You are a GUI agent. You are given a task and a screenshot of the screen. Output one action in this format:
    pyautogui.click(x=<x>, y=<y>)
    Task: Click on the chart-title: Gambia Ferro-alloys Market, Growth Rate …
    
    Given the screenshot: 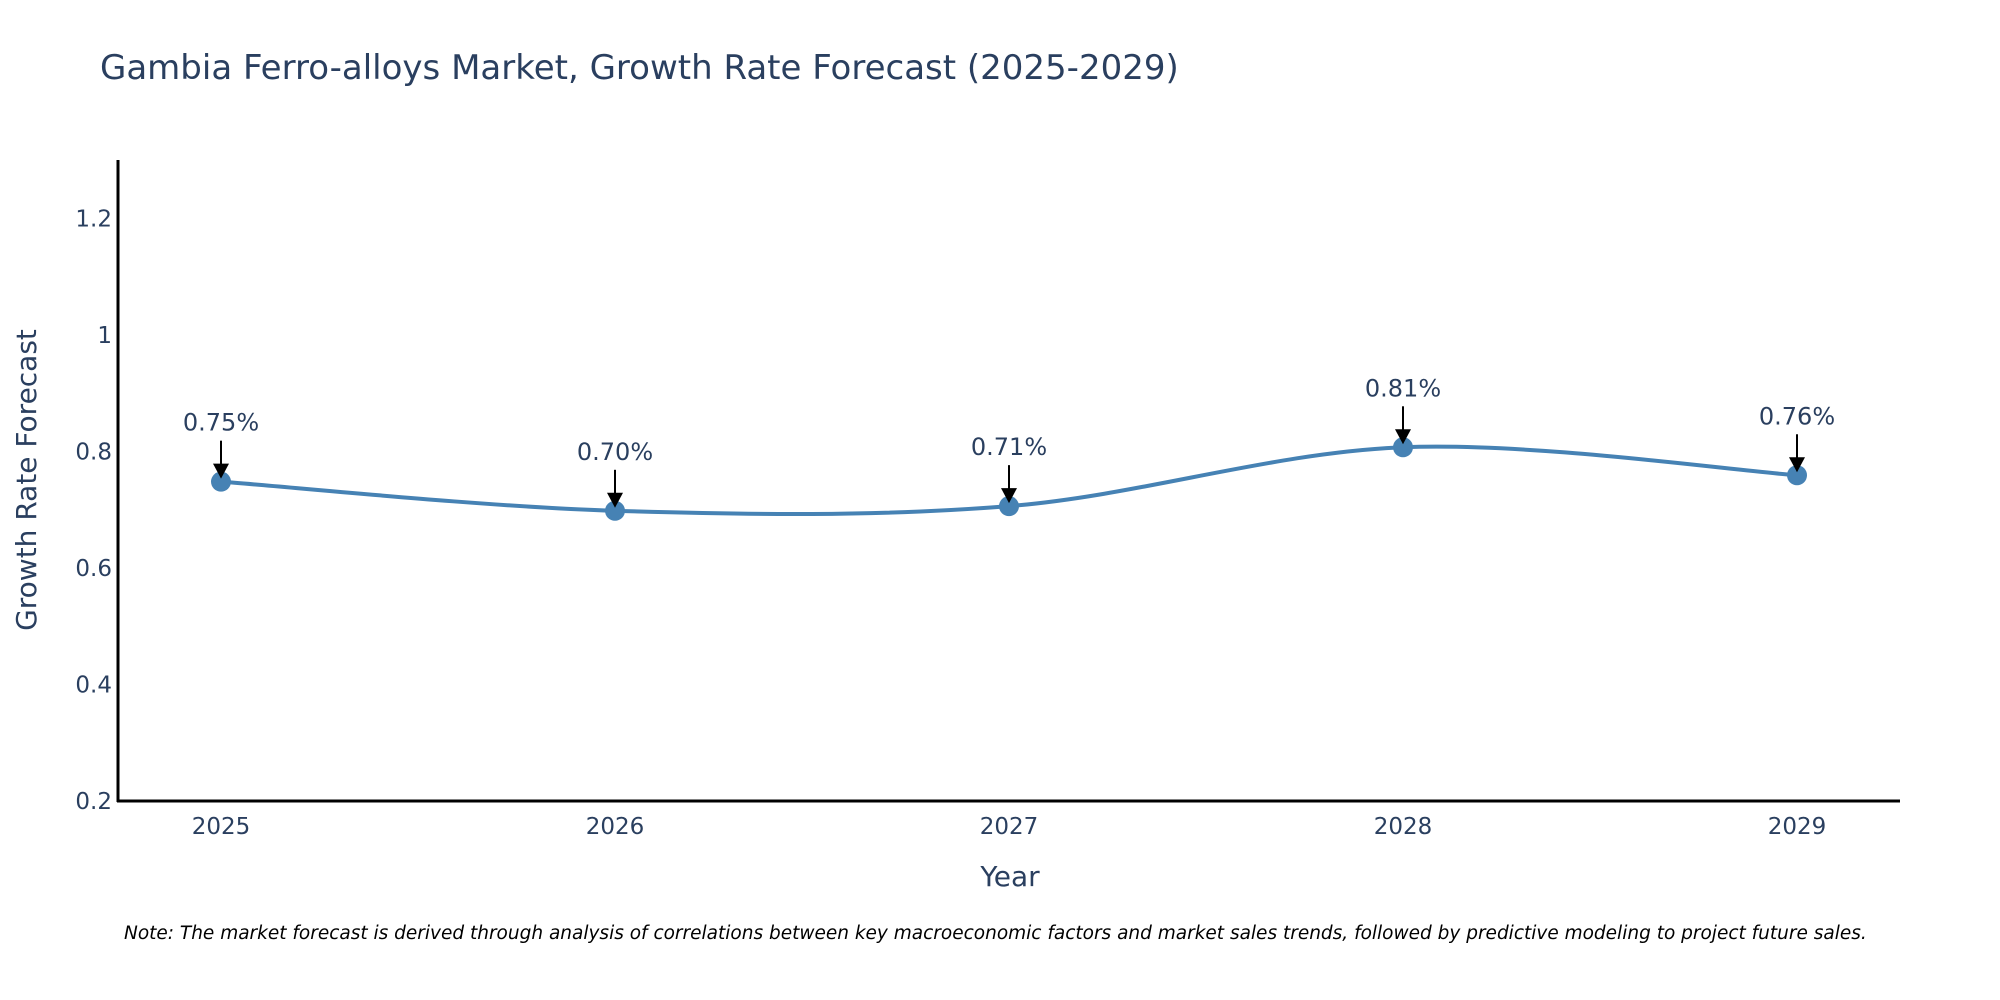 What is the action you would take?
    pyautogui.click(x=639, y=68)
    